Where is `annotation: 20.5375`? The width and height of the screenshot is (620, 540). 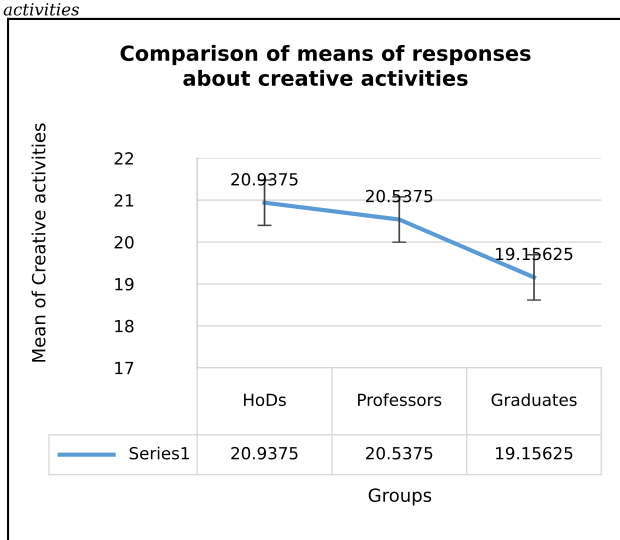
annotation: 20.5375 is located at coordinates (399, 196).